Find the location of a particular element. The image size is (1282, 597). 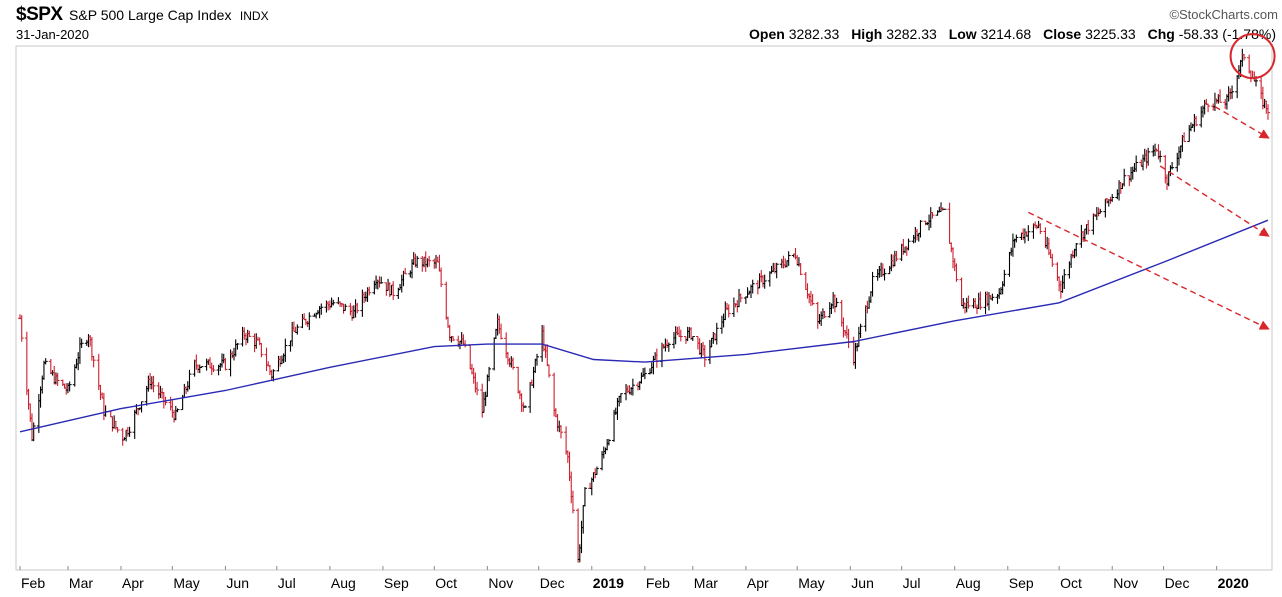

low-value: 3214.68 is located at coordinates (1006, 34).